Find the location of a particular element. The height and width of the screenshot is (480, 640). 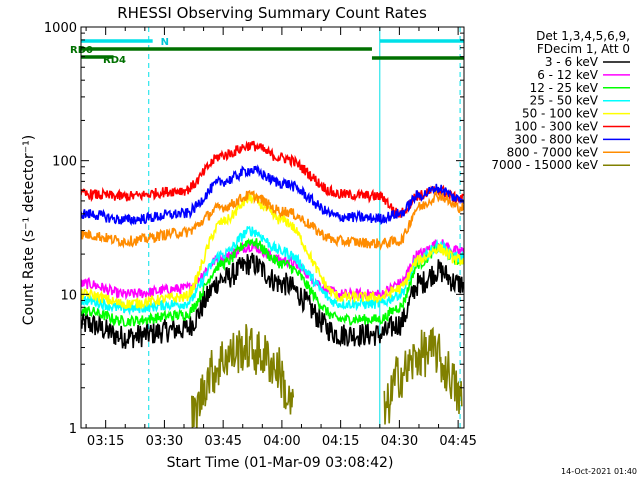

x-tick-label: 03:30 is located at coordinates (164, 441).